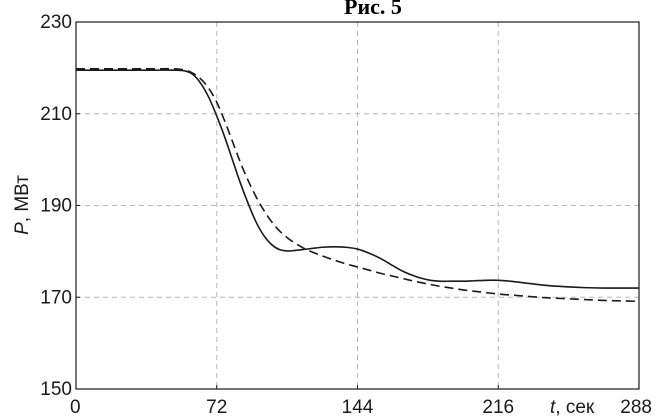 The width and height of the screenshot is (656, 417). What do you see at coordinates (373, 9) in the screenshot?
I see `figure-title: Рис. 5` at bounding box center [373, 9].